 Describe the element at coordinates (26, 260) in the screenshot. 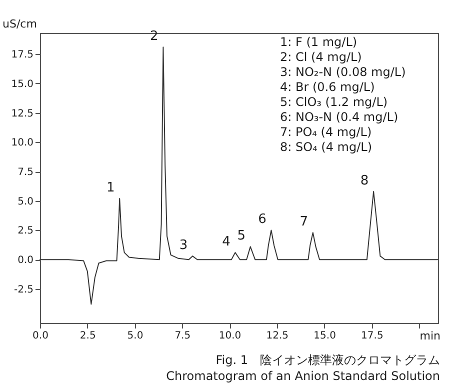

I see `y-tick-label: 0.0` at that location.